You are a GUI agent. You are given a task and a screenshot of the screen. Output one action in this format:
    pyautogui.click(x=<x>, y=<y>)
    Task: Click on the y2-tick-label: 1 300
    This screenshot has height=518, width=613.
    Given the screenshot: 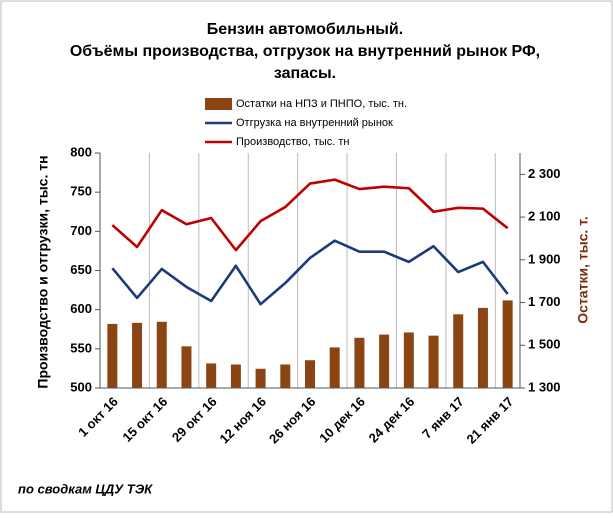 What is the action you would take?
    pyautogui.click(x=544, y=386)
    